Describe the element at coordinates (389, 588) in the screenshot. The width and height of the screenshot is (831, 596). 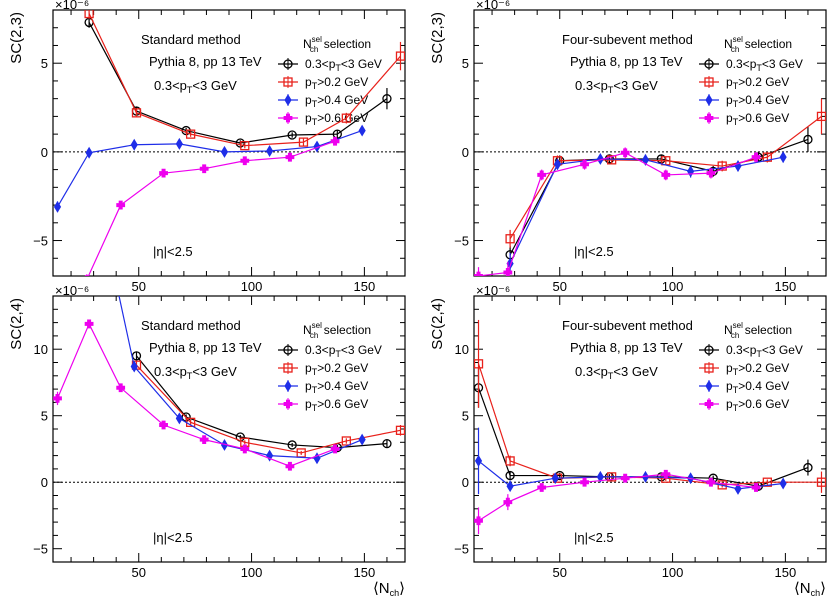
I see `x-axis-title: ⟨Nch⟩` at that location.